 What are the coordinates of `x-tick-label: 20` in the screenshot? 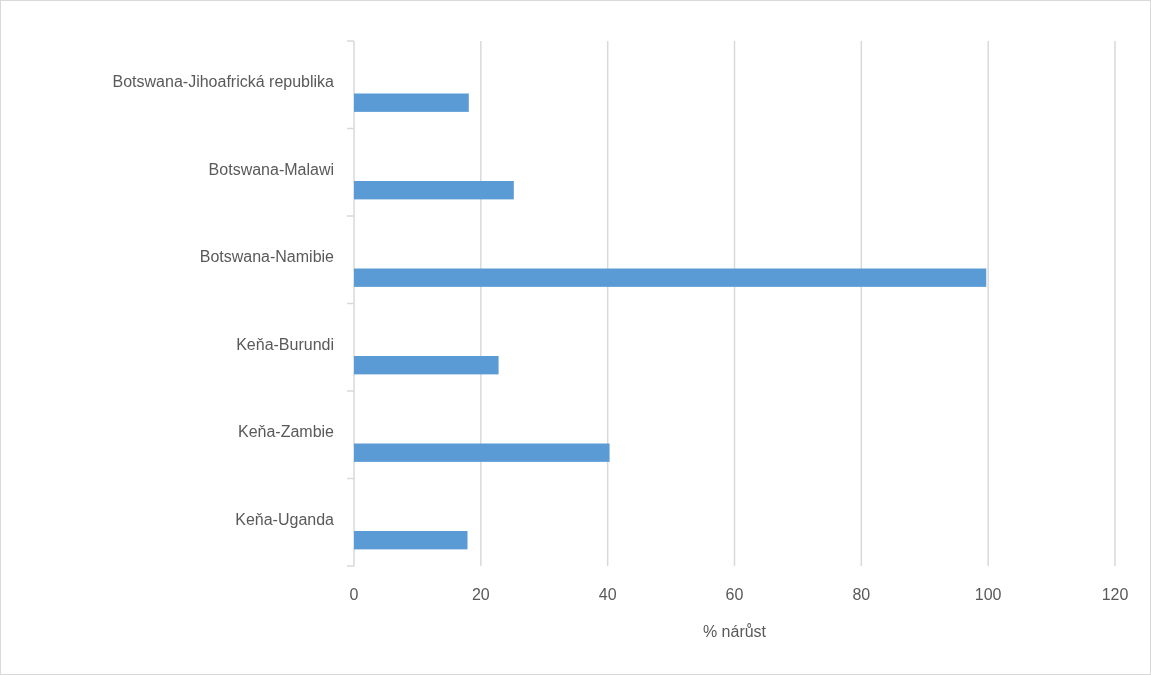 It's located at (480, 594).